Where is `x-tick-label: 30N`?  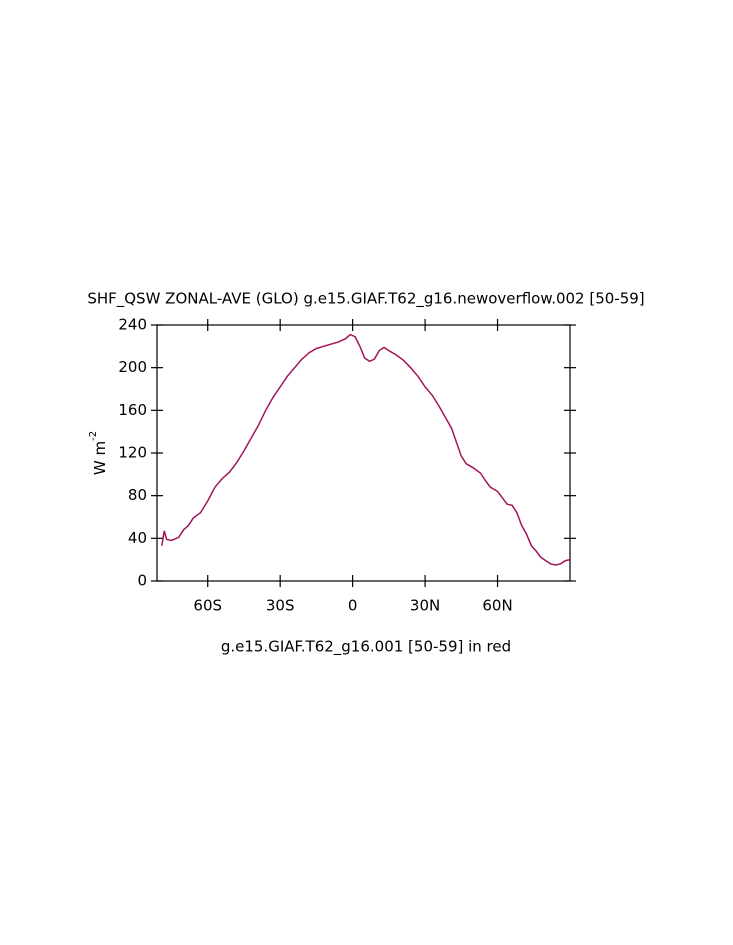 x-tick-label: 30N is located at coordinates (425, 606).